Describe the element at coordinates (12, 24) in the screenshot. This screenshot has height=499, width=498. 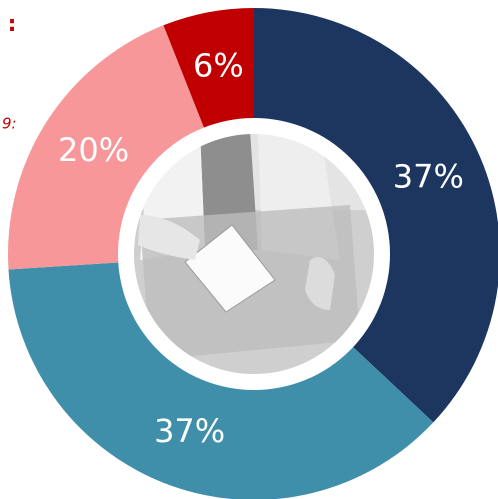
I see `annotation: :` at that location.